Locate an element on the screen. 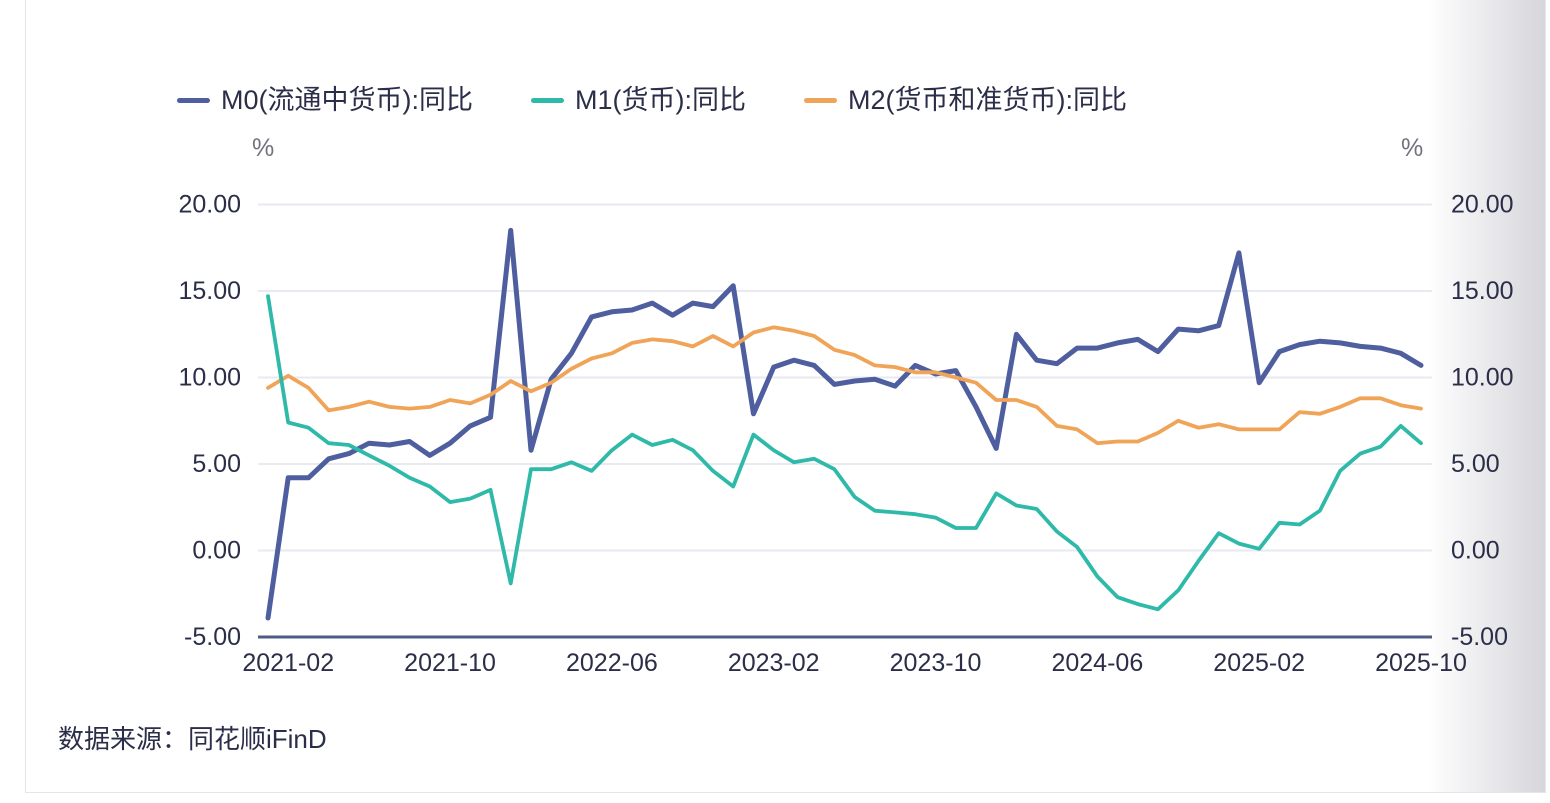  x-tick-label: 2022-06 is located at coordinates (612, 663).